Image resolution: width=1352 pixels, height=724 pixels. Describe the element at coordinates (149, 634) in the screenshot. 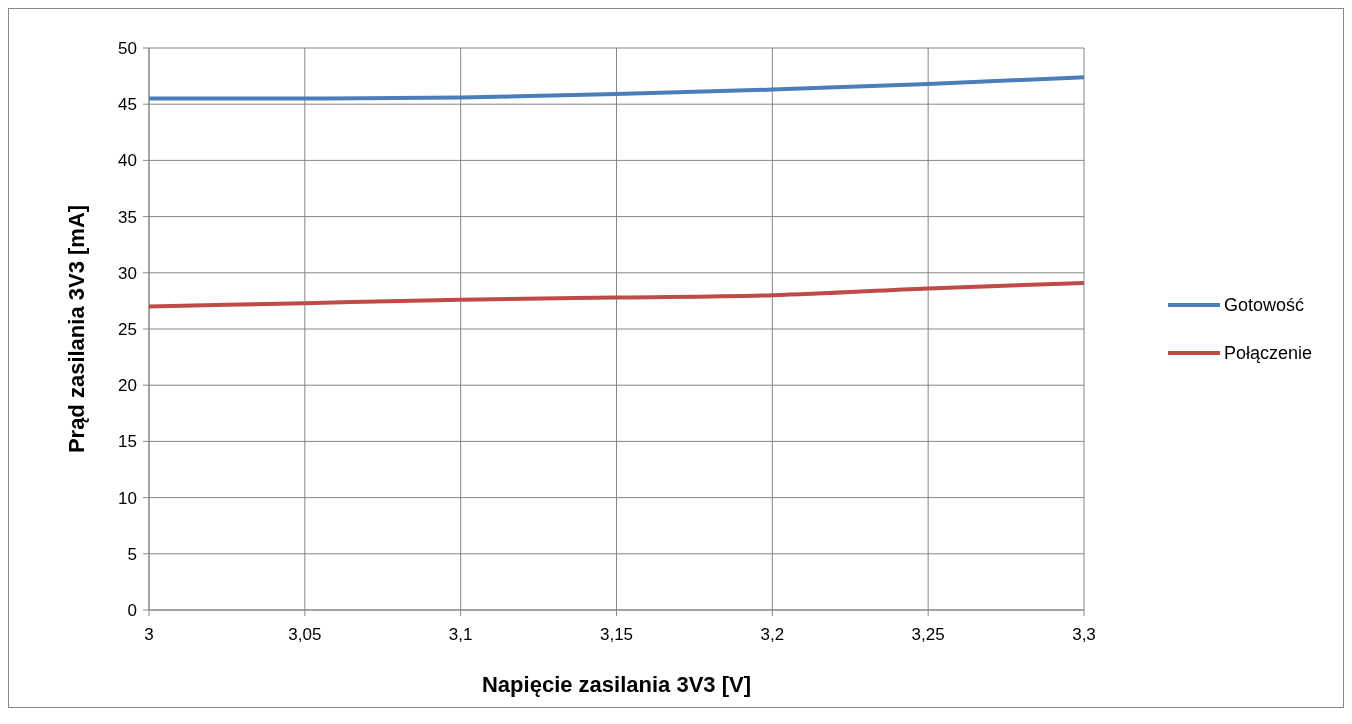

I see `x-tick-label: 3` at that location.